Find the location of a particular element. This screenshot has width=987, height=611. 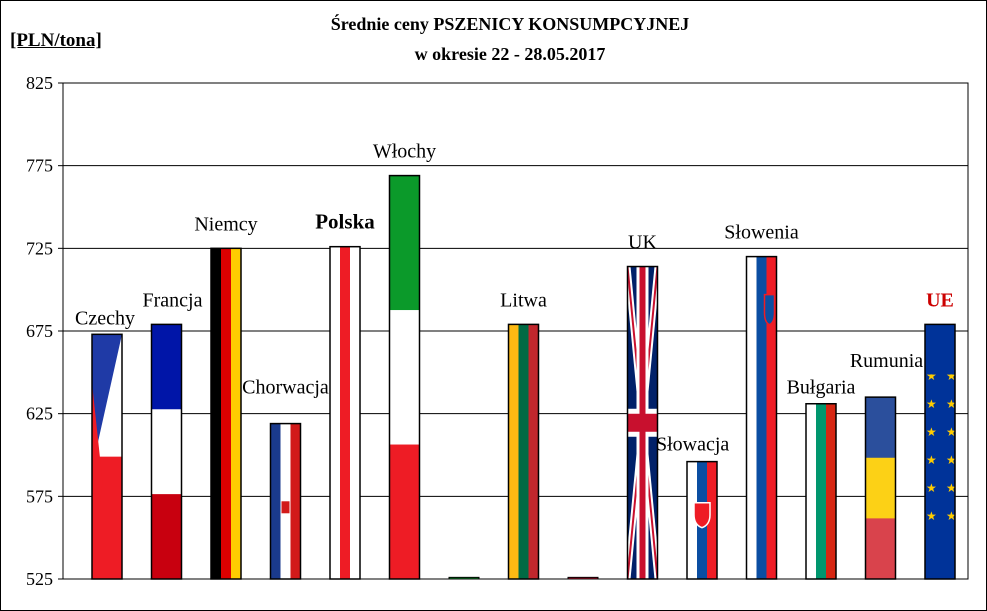

data-label-słowacja: Słowacja is located at coordinates (692, 445).